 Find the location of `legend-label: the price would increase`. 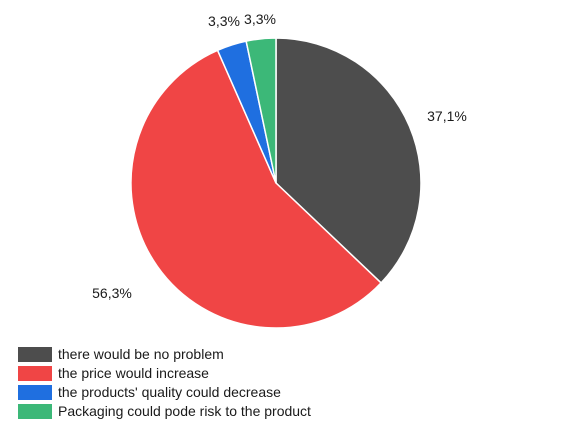

legend-label: the price would increase is located at coordinates (133, 373).